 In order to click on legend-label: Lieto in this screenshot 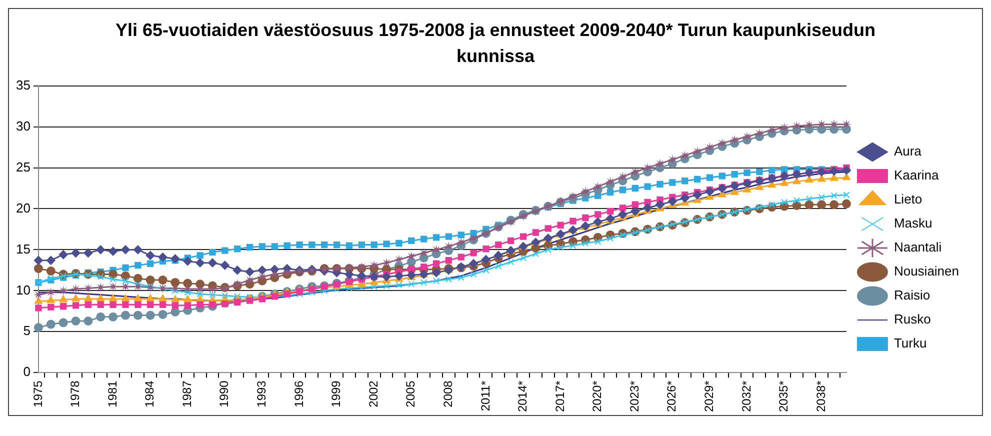, I will do `click(908, 199)`.